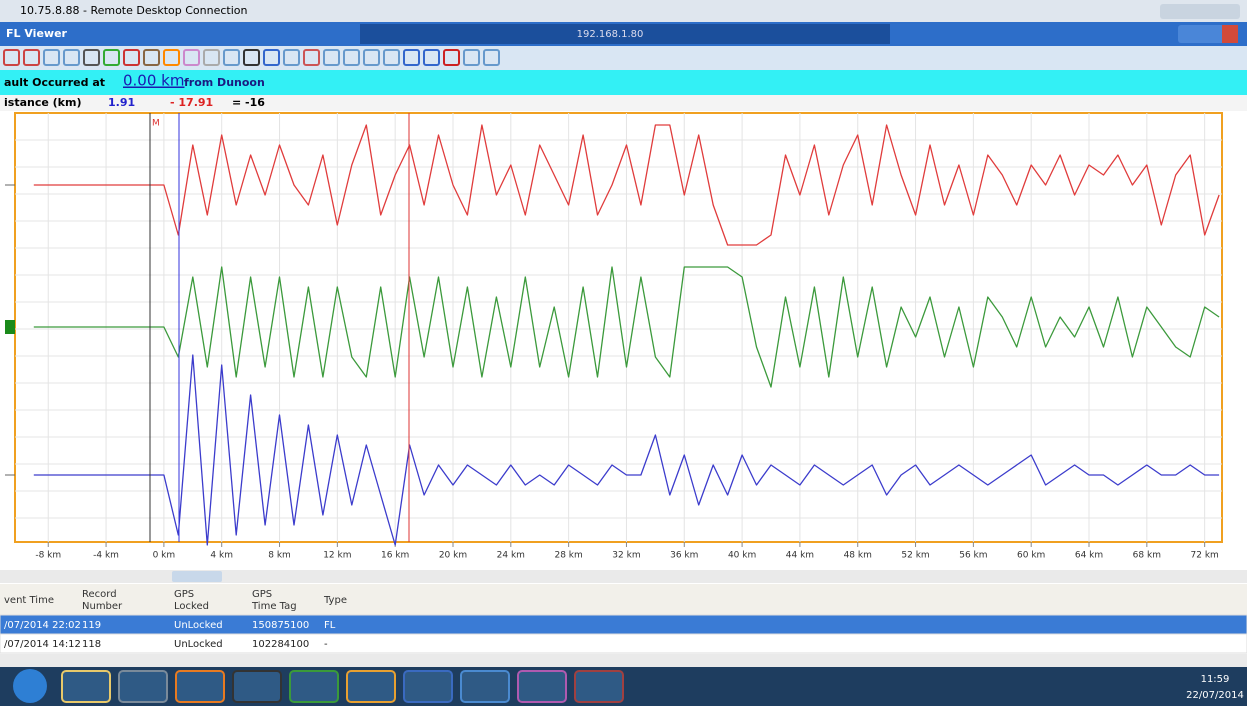 This screenshot has width=1247, height=706. I want to click on x-tick-label: 72 km, so click(1205, 556).